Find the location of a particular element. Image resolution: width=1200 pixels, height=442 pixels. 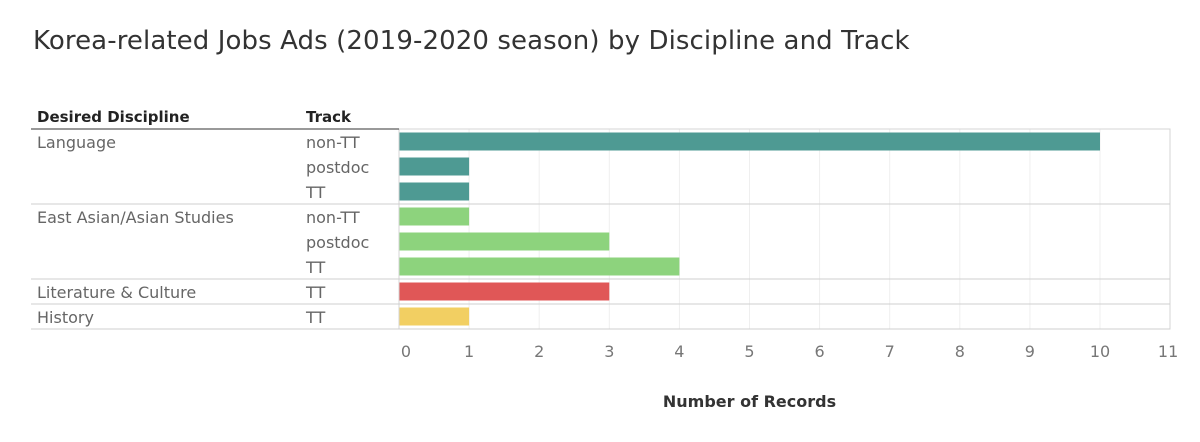

x-tick-label: 4 is located at coordinates (679, 351).